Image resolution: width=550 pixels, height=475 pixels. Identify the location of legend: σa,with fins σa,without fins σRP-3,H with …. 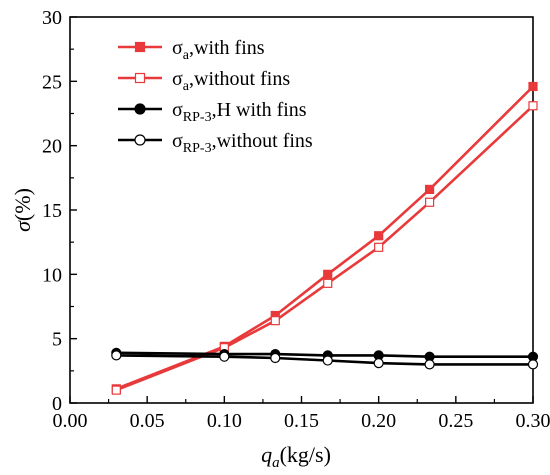
(215, 96).